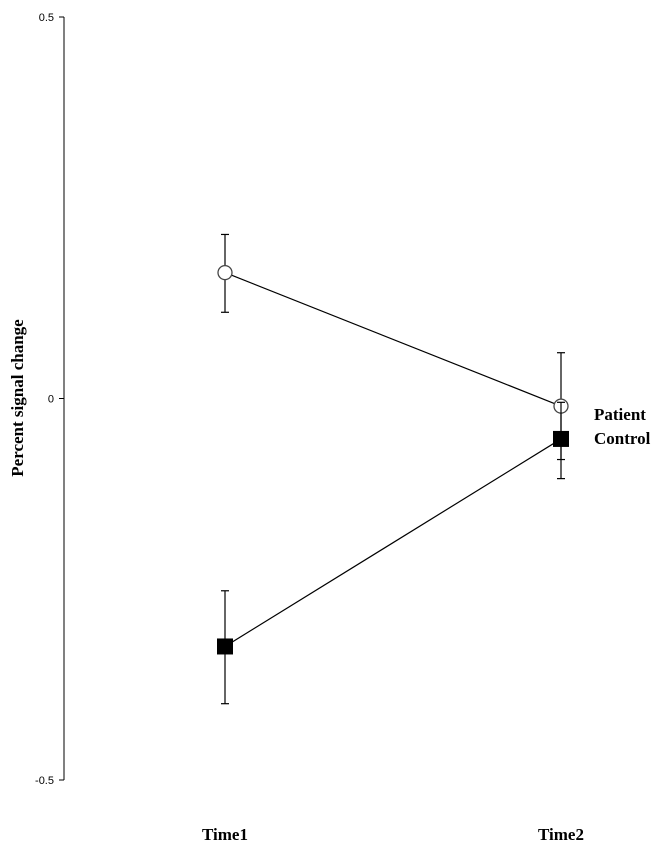  I want to click on y-axis-title: Percent signal change, so click(17, 398).